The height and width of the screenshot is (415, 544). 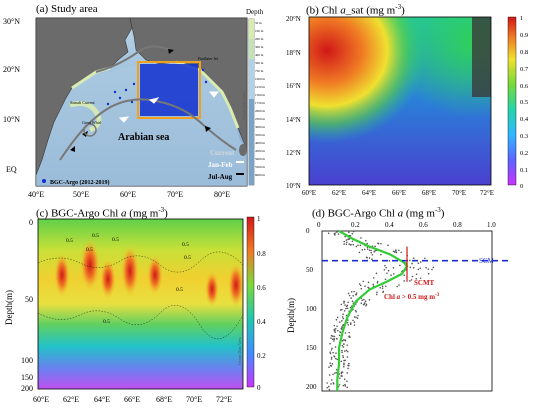 I want to click on c-lon-60: 60°E, so click(x=41, y=399).